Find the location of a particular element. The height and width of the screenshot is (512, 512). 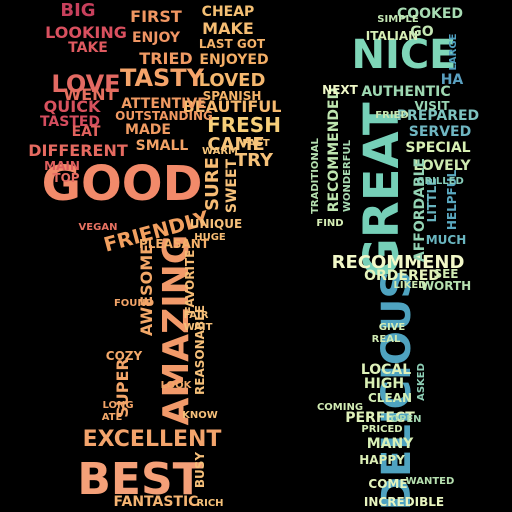

knife-word-little: LITTLE is located at coordinates (432, 200).